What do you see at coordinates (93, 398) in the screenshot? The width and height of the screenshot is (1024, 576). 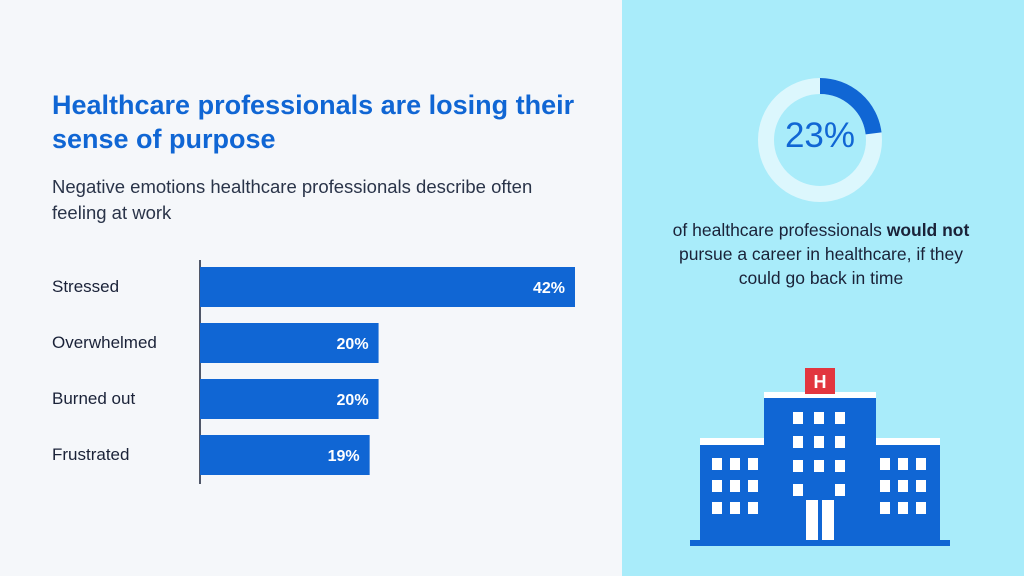 I see `category-label: Burned out` at bounding box center [93, 398].